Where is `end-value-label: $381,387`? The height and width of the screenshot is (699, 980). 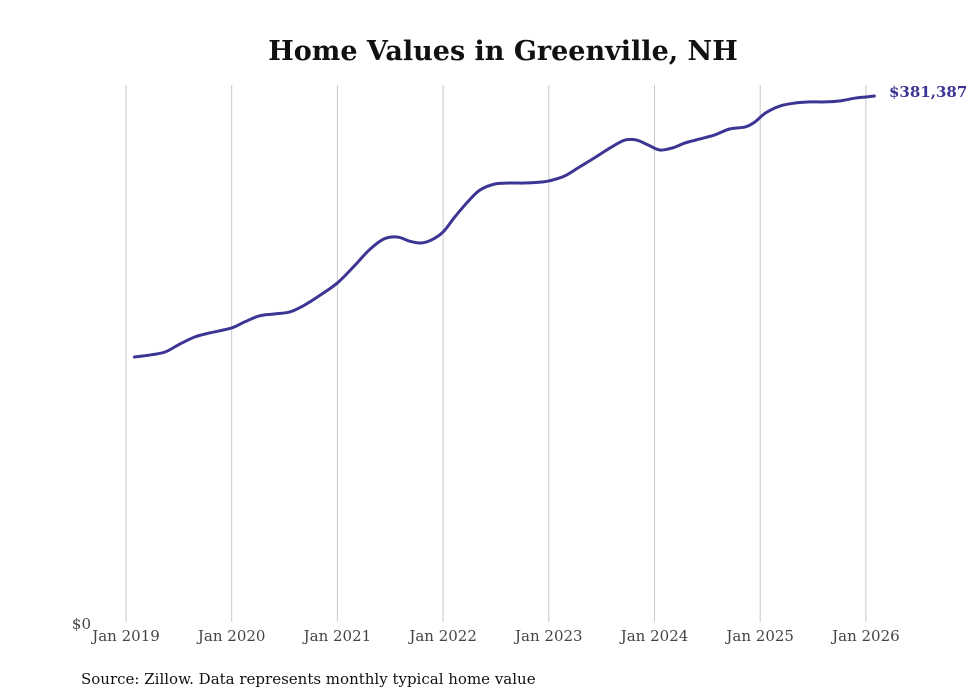
end-value-label: $381,387 is located at coordinates (928, 92).